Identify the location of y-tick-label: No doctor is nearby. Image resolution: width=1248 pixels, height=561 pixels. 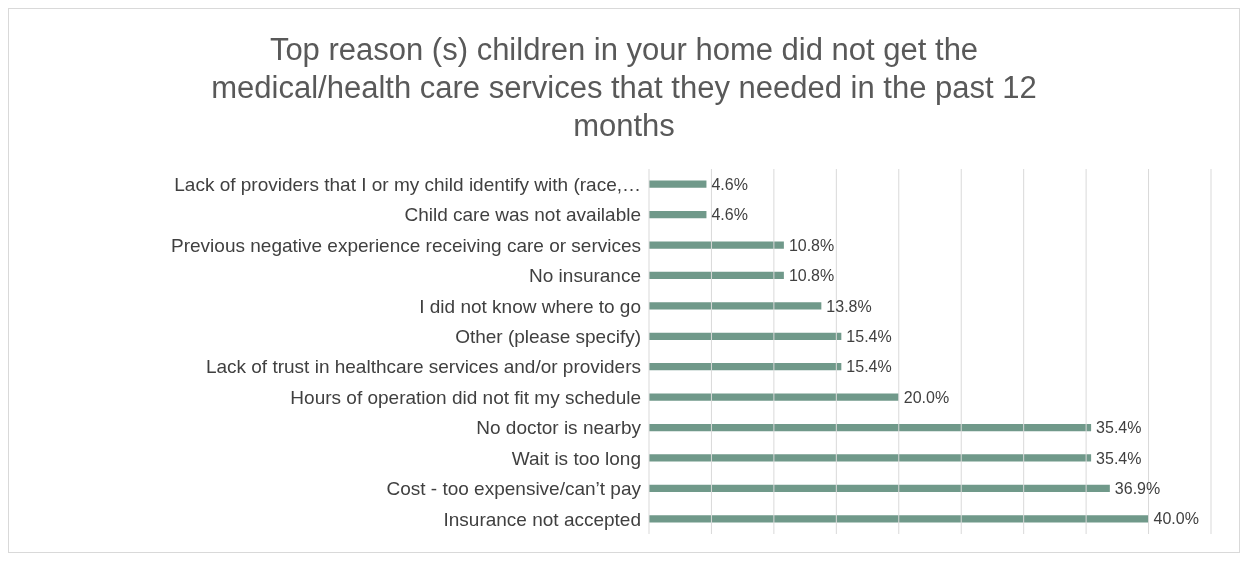
(559, 428).